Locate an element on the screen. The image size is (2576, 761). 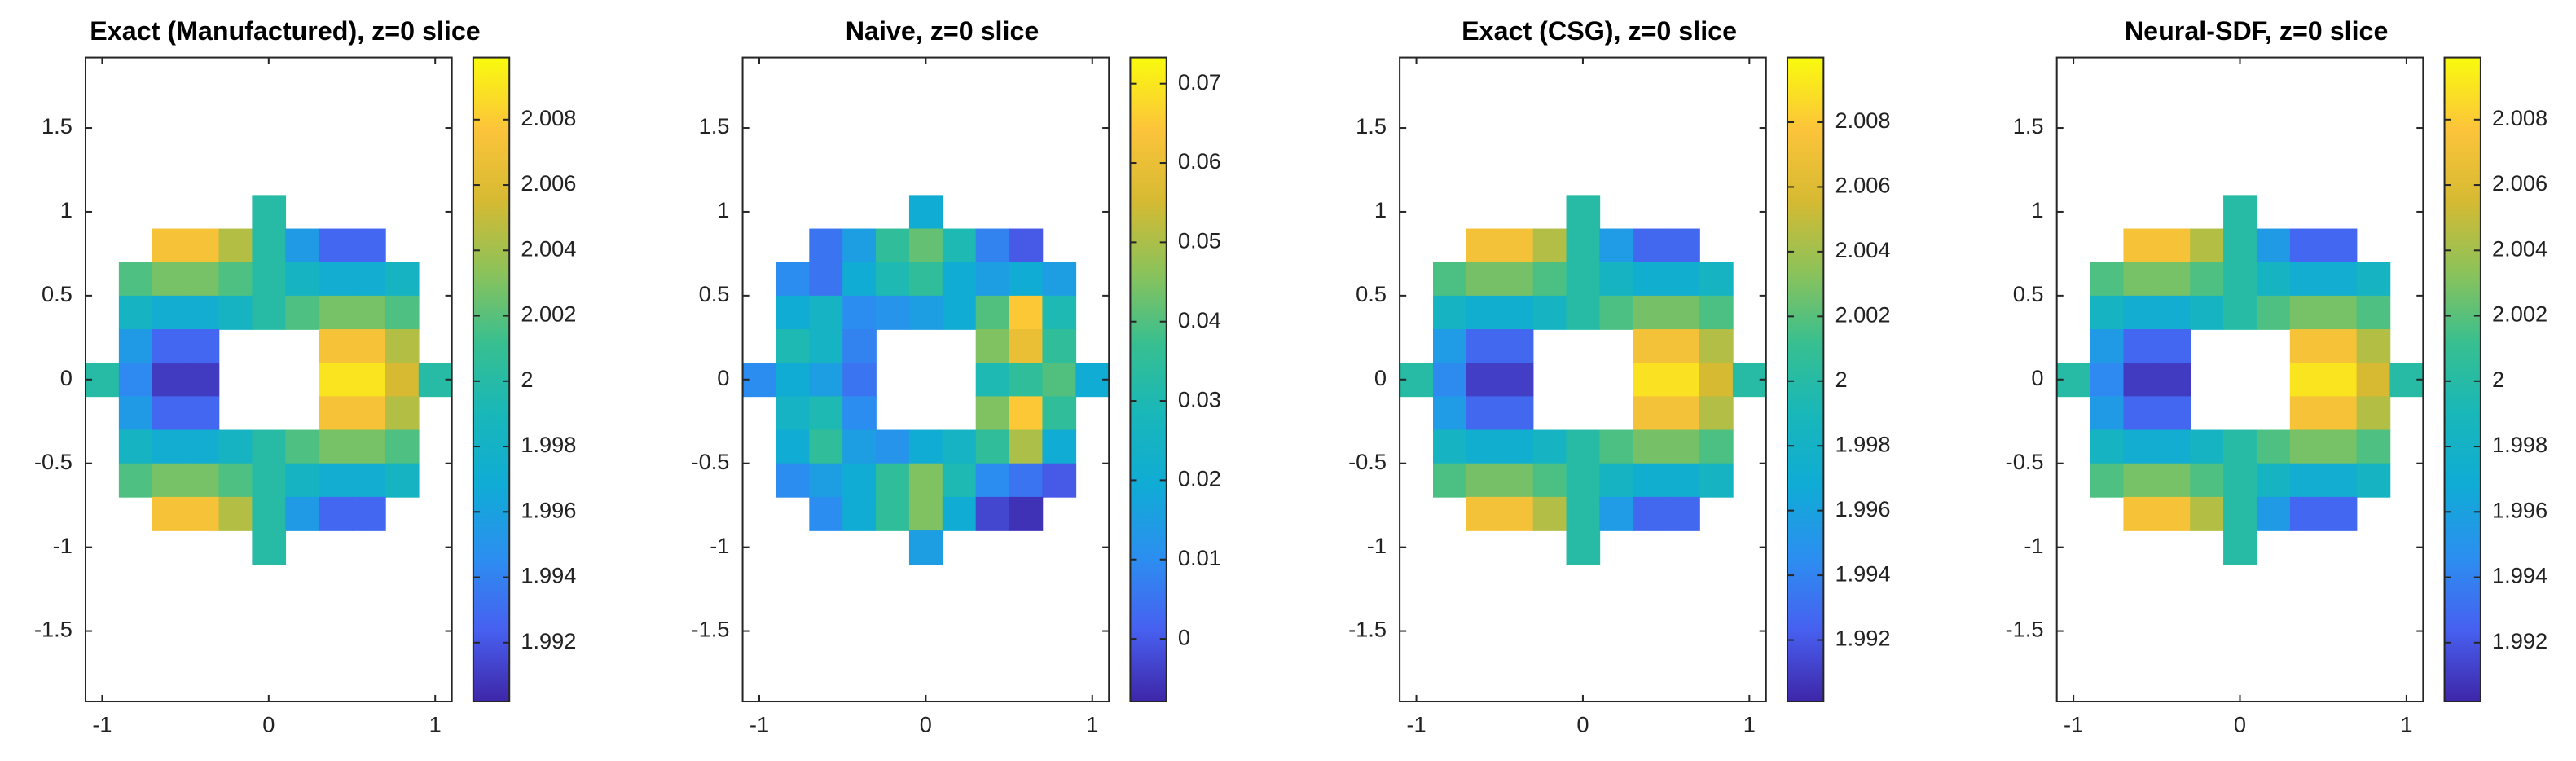
colorbar-tick-label: 2.006 is located at coordinates (548, 183).